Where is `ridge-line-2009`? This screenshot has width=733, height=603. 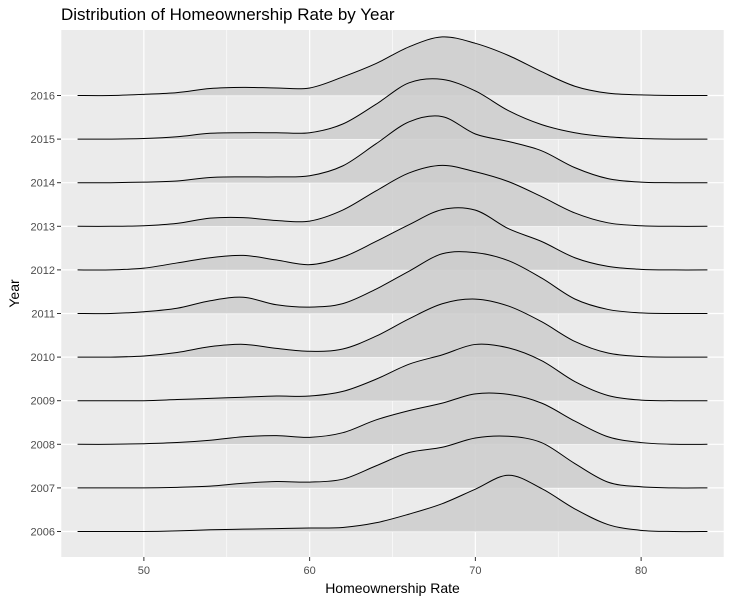 ridge-line-2009 is located at coordinates (392, 372).